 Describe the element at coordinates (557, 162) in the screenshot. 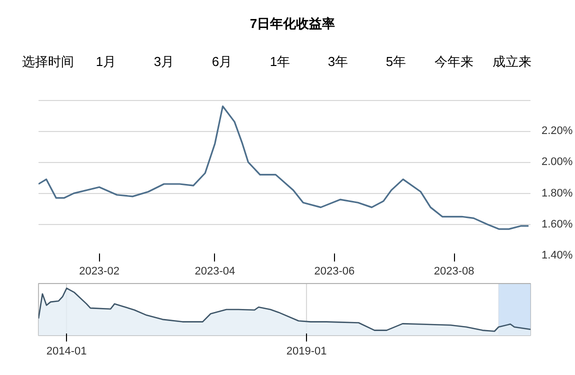

I see `y-tick-label: 2.00%` at that location.